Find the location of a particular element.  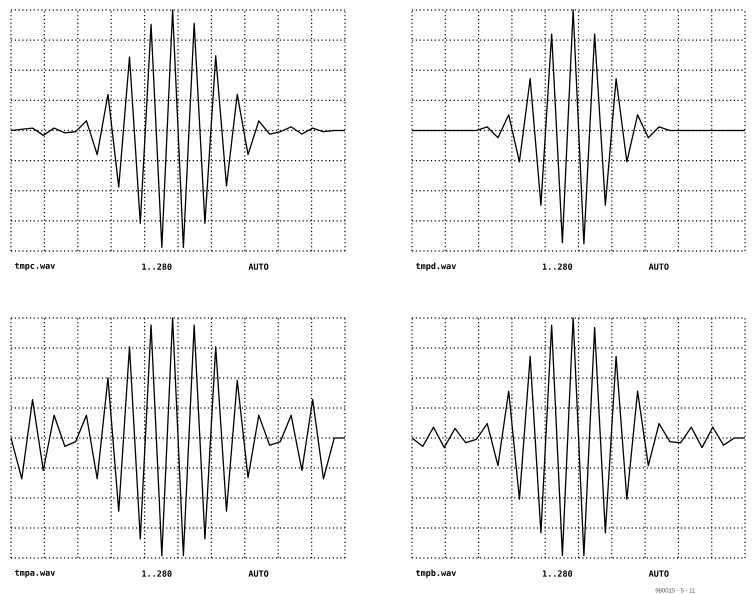

text: tmpd.wav is located at coordinates (436, 266).